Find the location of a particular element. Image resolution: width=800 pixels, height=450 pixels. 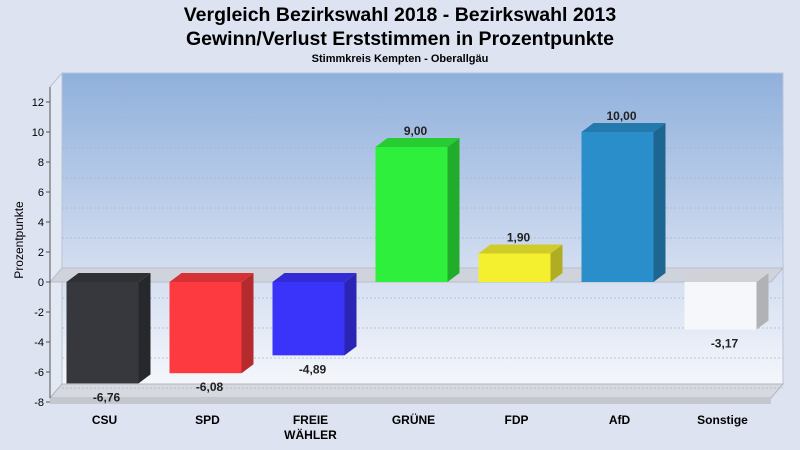

y-tick-label: 8 is located at coordinates (41, 163).